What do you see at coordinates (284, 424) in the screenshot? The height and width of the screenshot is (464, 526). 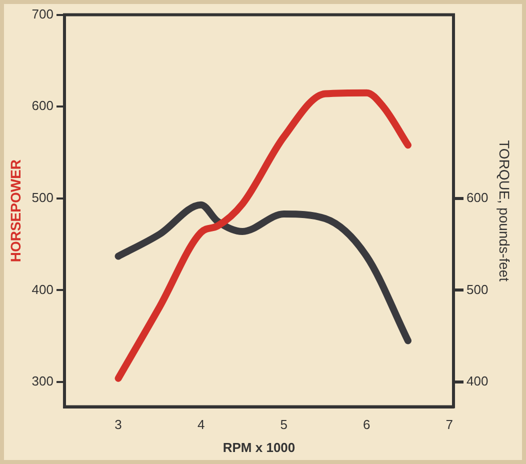 I see `x-tick-label: 5` at bounding box center [284, 424].